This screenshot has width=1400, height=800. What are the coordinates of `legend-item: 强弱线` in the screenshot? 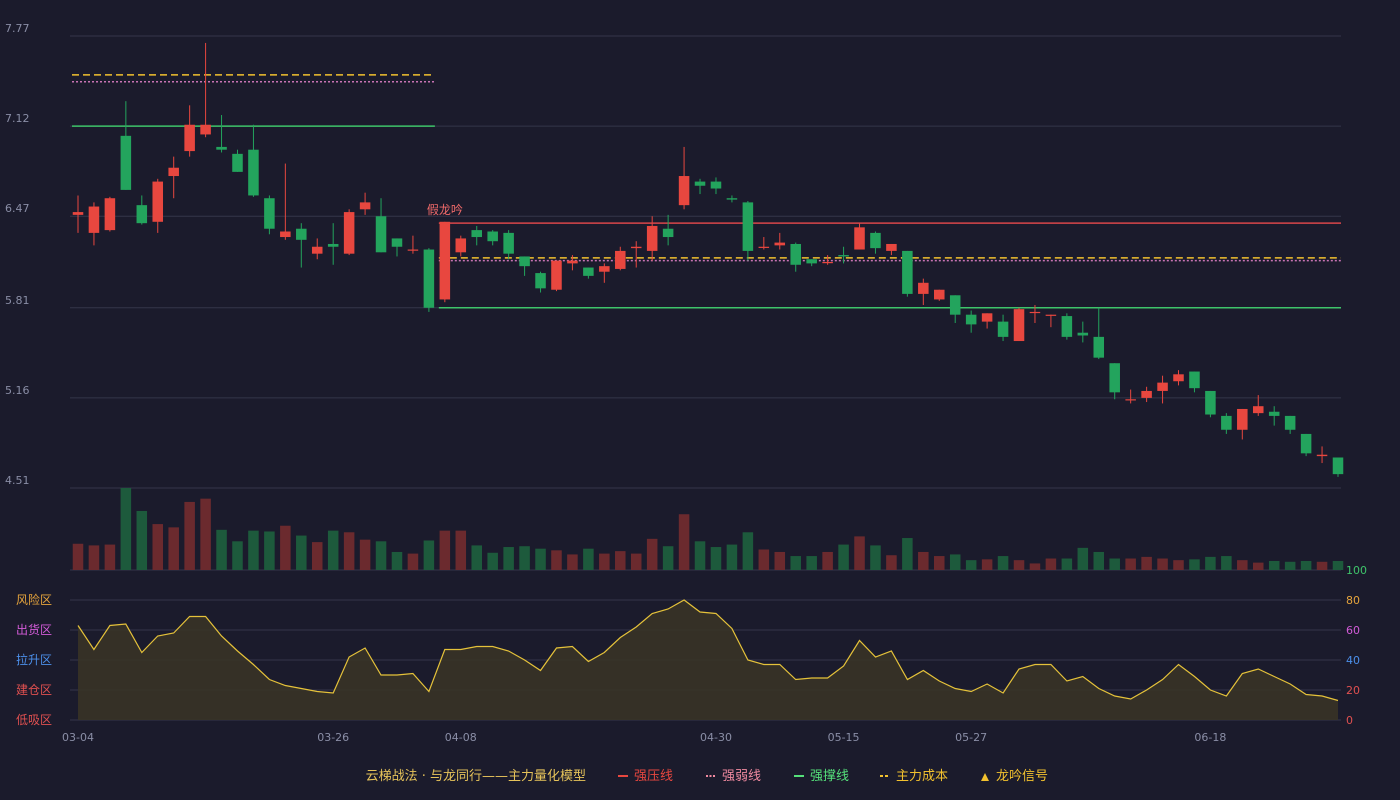 It's located at (733, 776).